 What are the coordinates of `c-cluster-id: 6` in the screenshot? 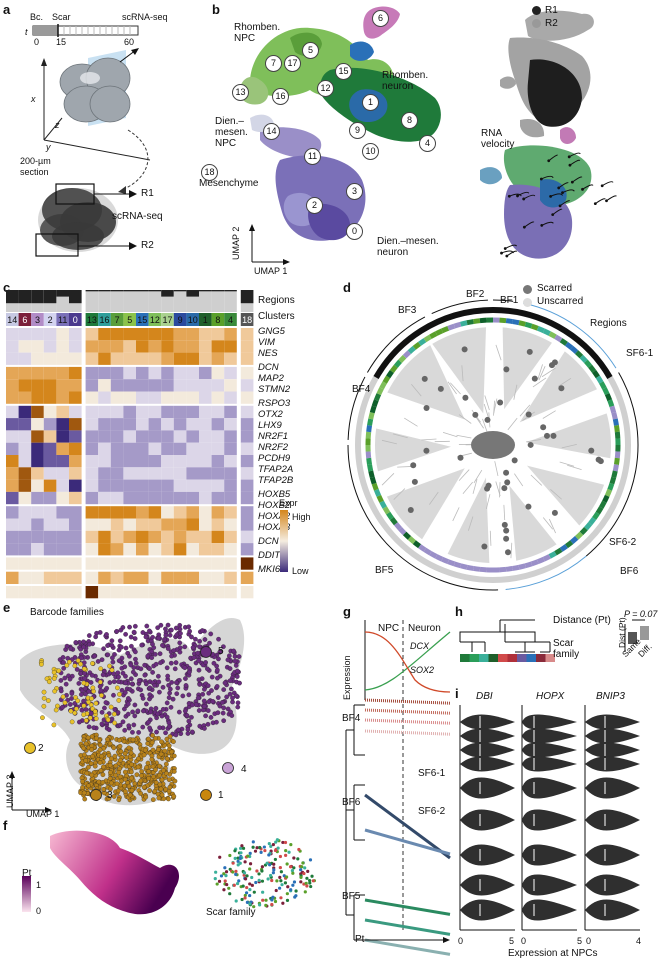 It's located at (24, 320).